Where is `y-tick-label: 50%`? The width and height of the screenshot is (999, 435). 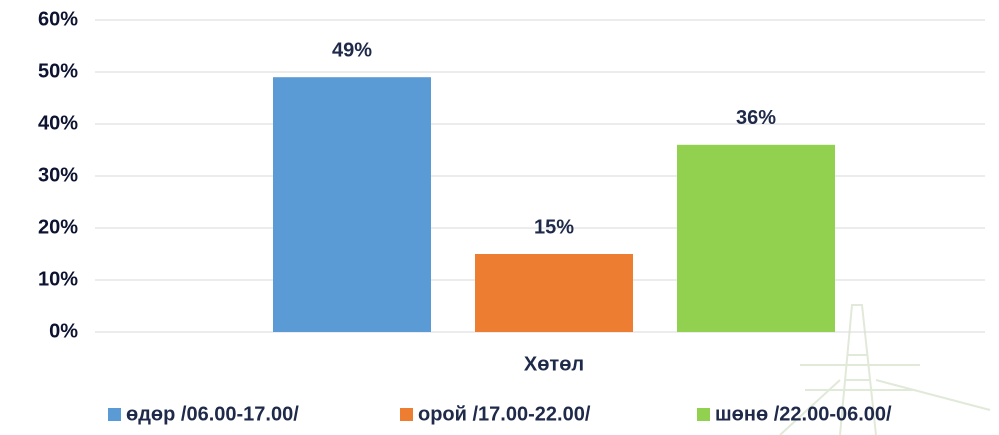
y-tick-label: 50% is located at coordinates (58, 71).